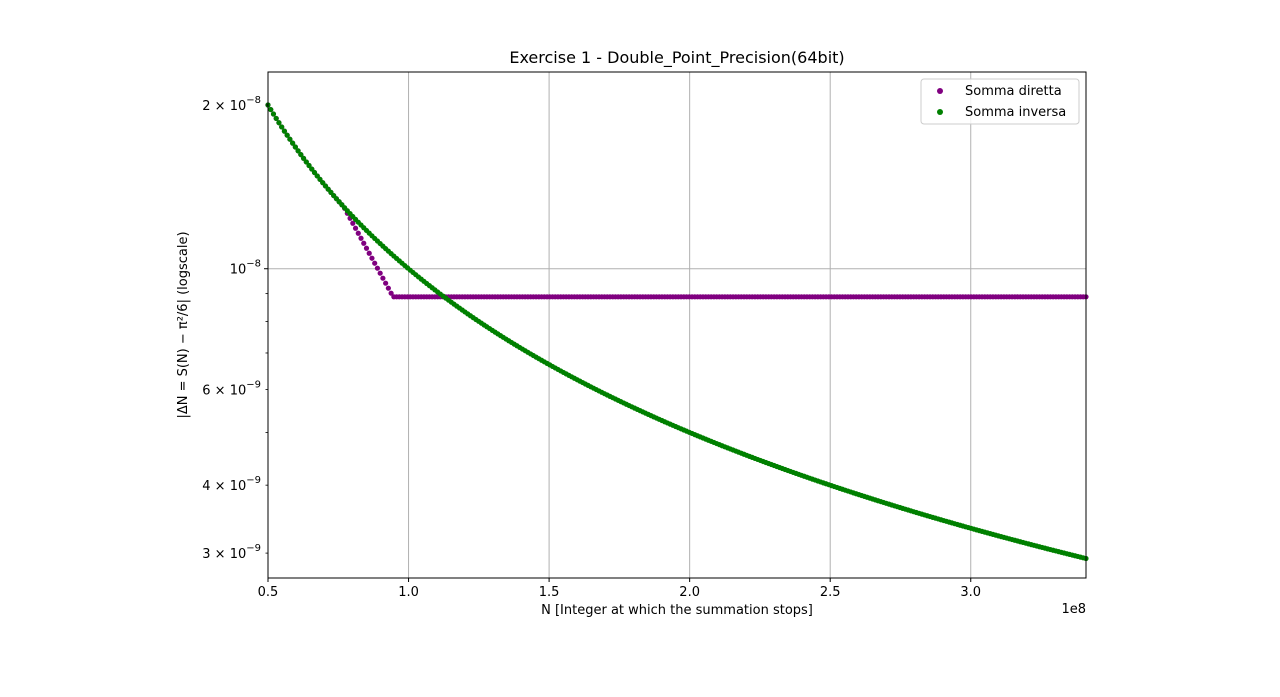  I want to click on legend-box, so click(1000, 101).